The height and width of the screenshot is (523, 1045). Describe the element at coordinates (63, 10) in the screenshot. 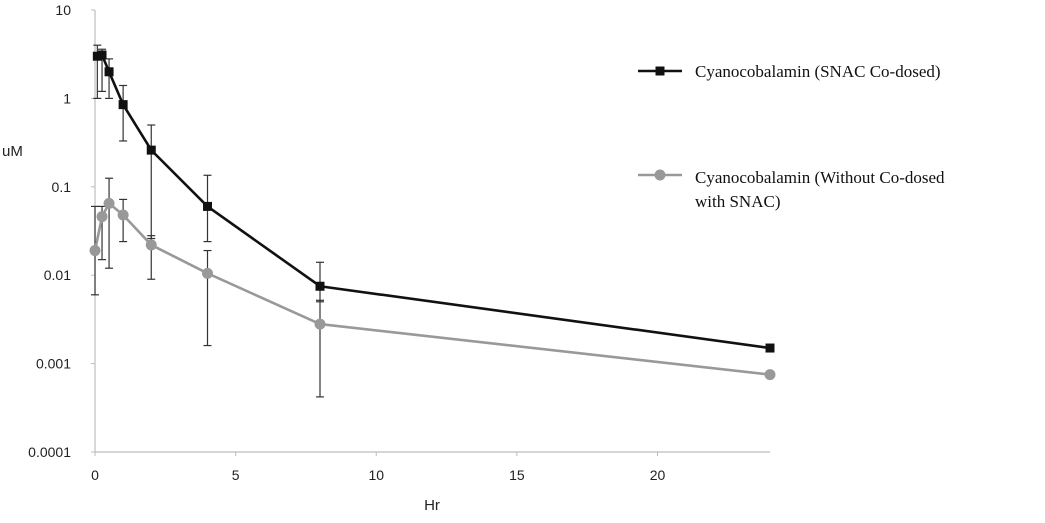

I see `y-tick-label: 10` at that location.